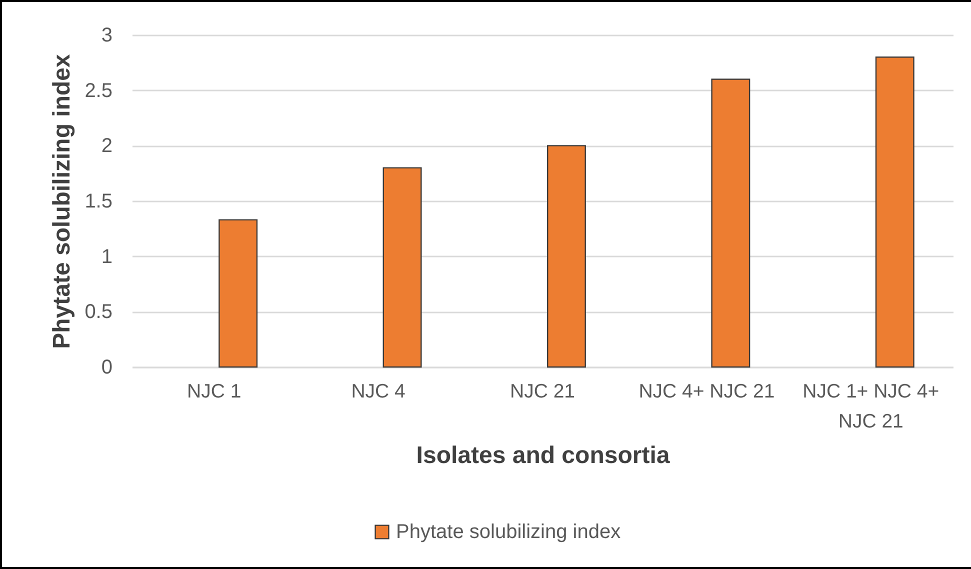 The height and width of the screenshot is (569, 971). What do you see at coordinates (543, 391) in the screenshot?
I see `x-tick-label: NJC 21` at bounding box center [543, 391].